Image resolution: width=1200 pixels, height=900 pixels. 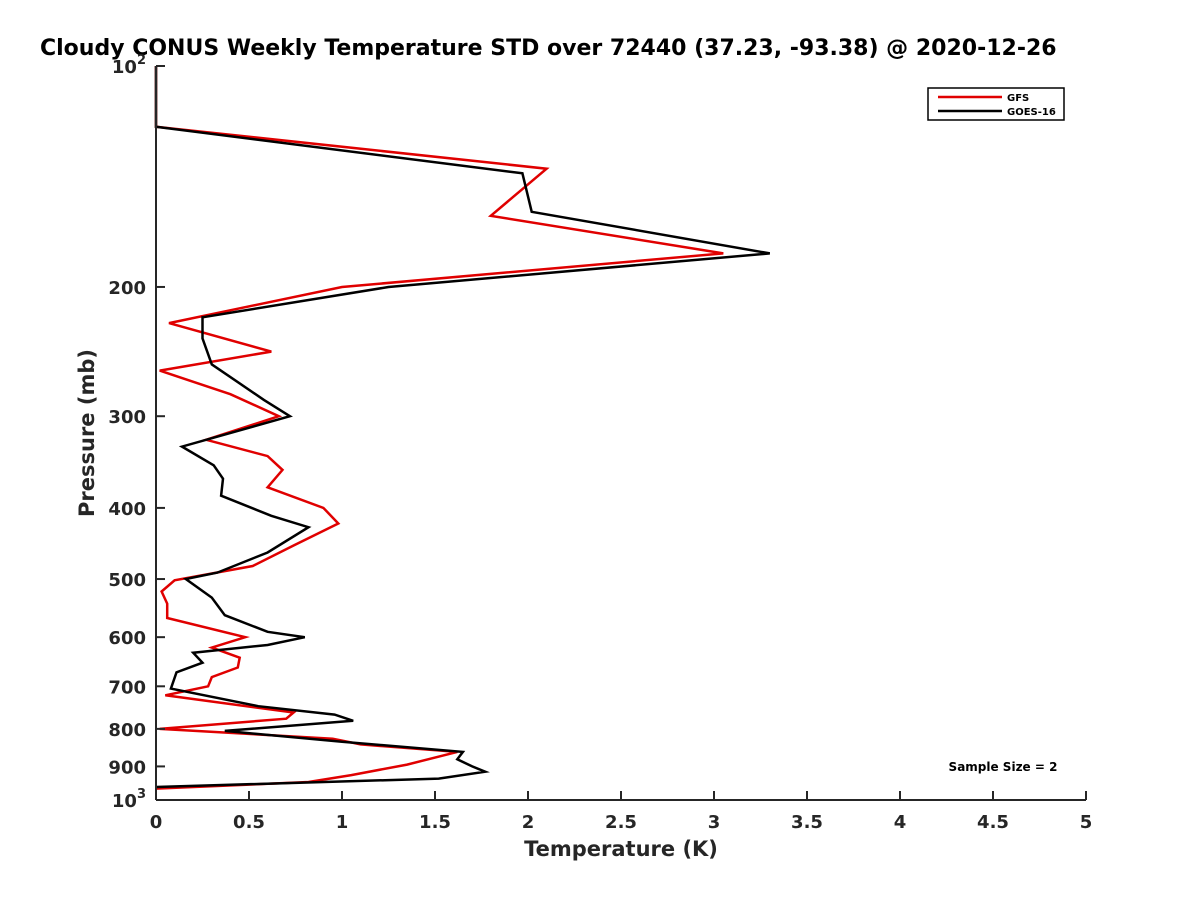 I want to click on y-tick-label: 900, so click(x=127, y=767).